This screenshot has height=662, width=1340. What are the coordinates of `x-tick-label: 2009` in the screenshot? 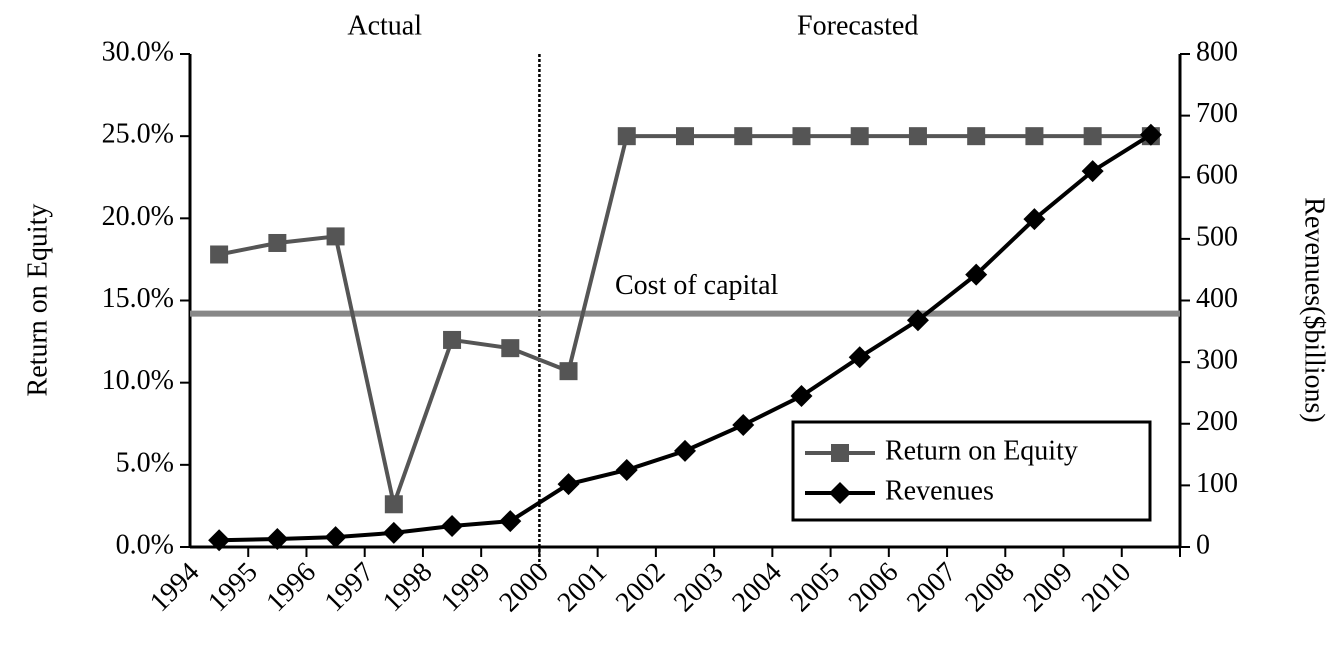 It's located at (1049, 588).